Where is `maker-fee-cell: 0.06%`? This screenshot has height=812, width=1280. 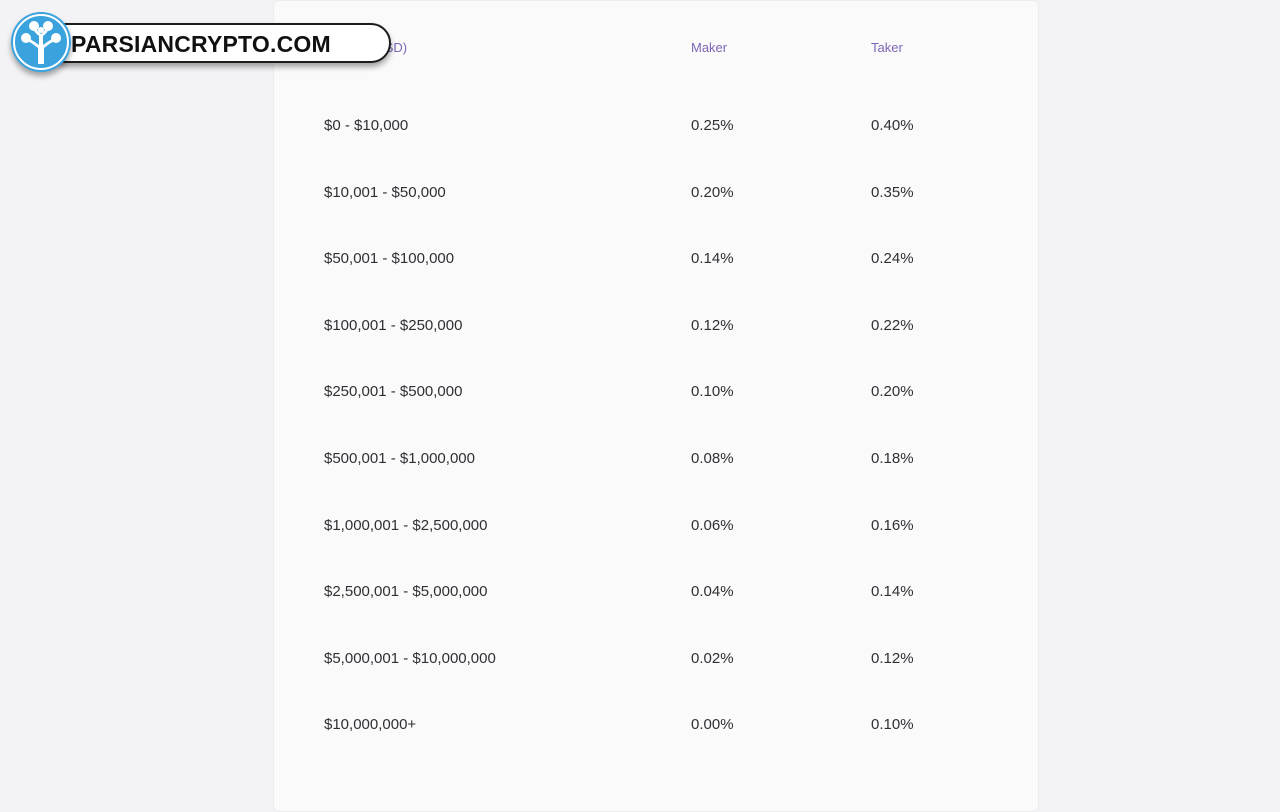 maker-fee-cell: 0.06% is located at coordinates (712, 525).